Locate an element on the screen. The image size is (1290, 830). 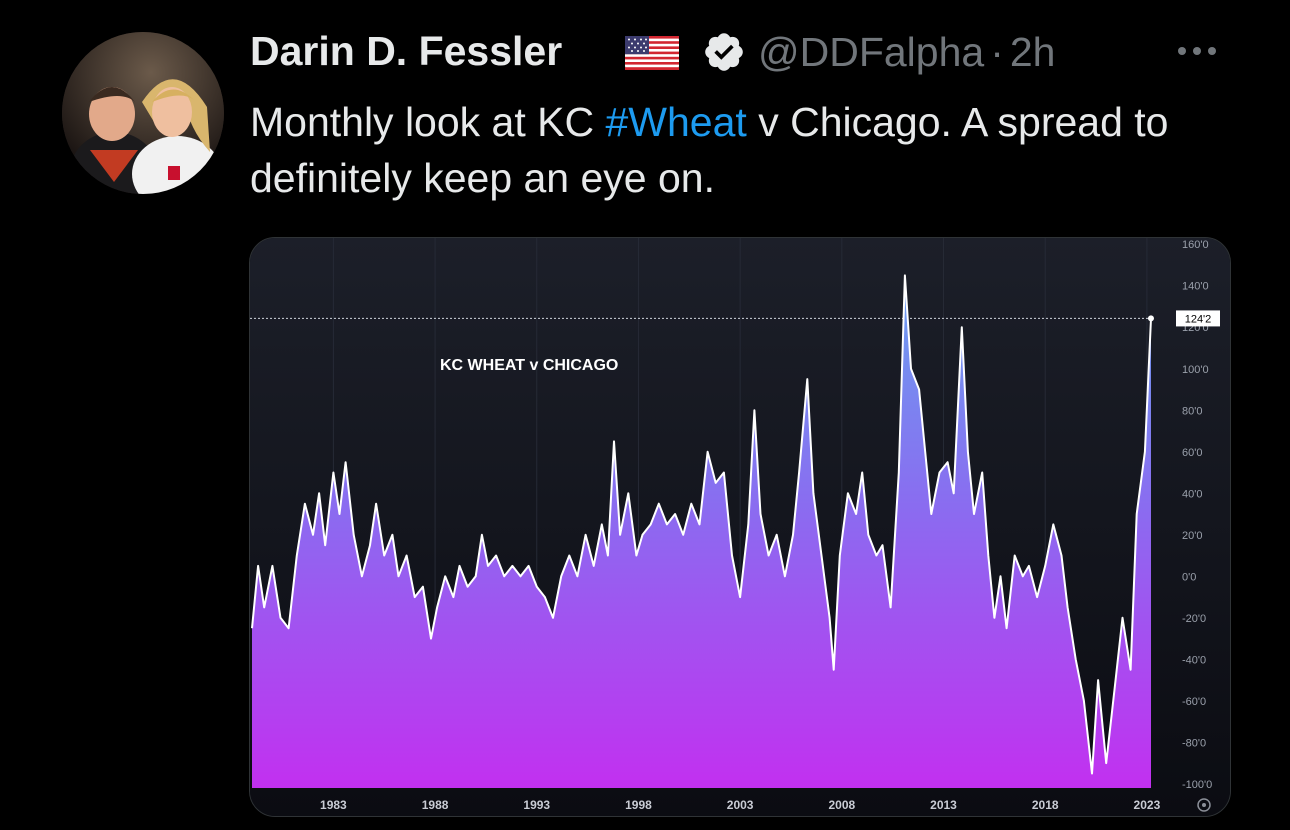
y-tick-label: -100'0 is located at coordinates (1197, 785).